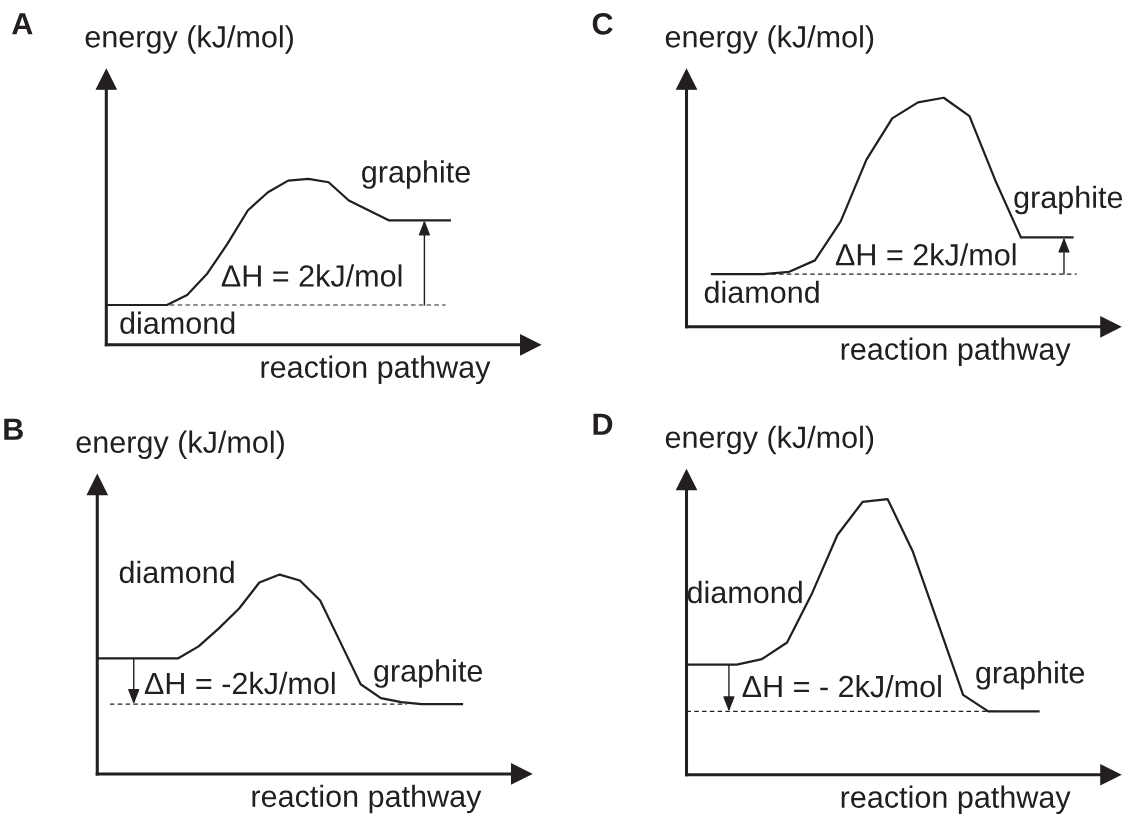  What do you see at coordinates (239, 683) in the screenshot?
I see `annotation: ΔH = -2kJ/mol` at bounding box center [239, 683].